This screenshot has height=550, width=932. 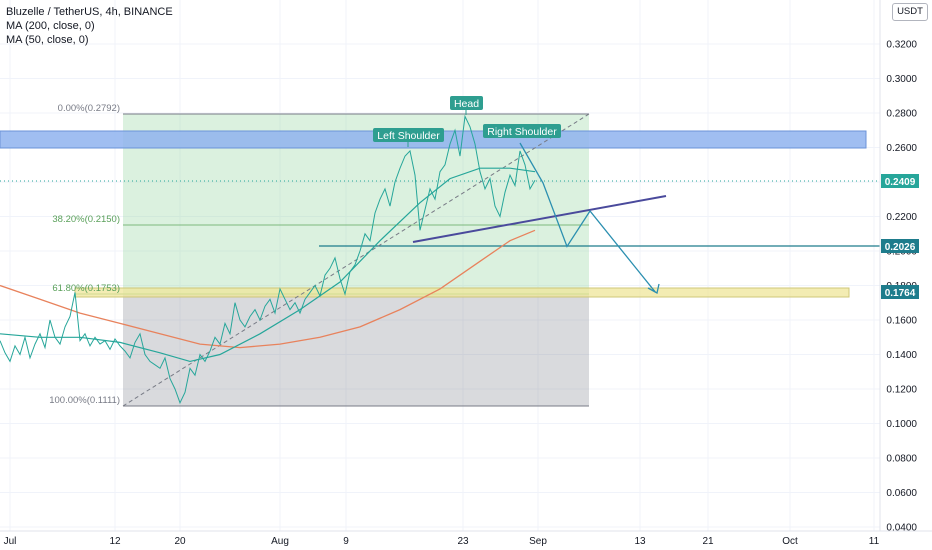 I want to click on head-label: Head, so click(x=466, y=104).